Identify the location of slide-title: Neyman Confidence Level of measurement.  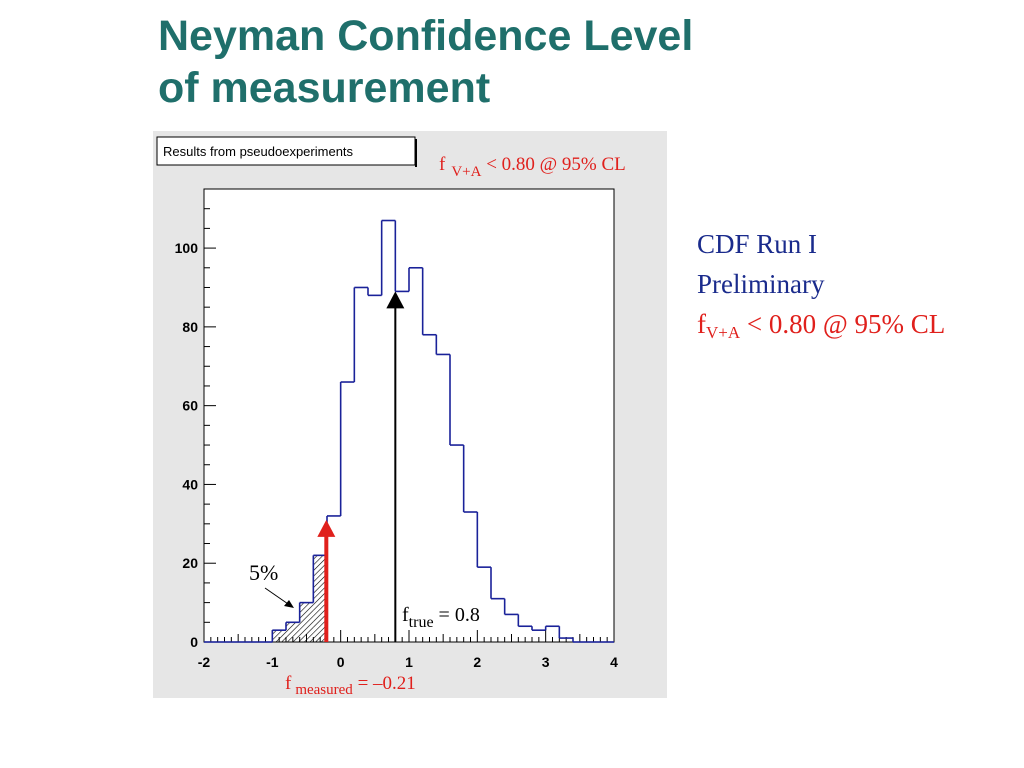
(508, 62).